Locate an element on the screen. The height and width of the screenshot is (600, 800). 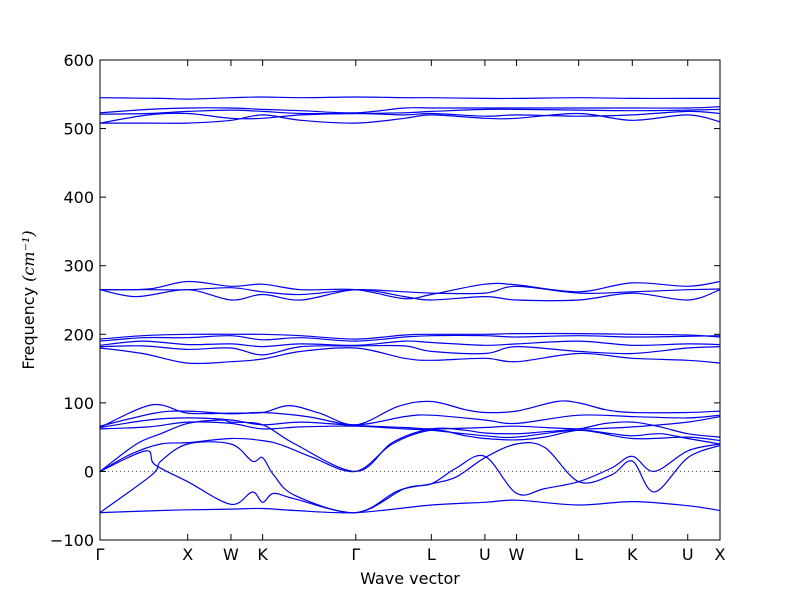
y-tick-label: 600 is located at coordinates (78, 60).